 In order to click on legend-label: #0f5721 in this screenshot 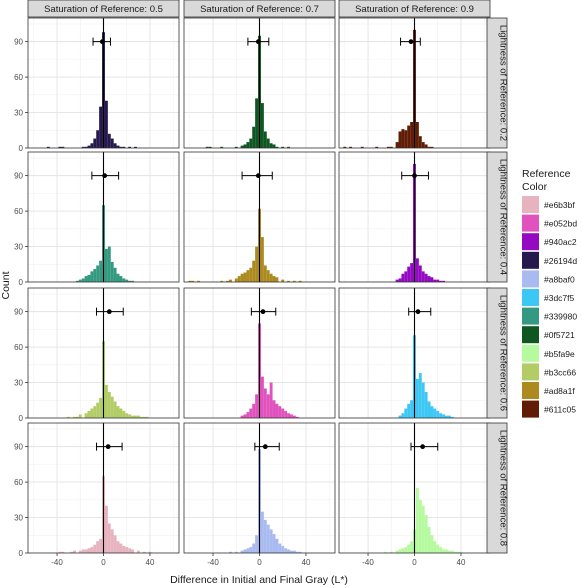, I will do `click(559, 335)`.